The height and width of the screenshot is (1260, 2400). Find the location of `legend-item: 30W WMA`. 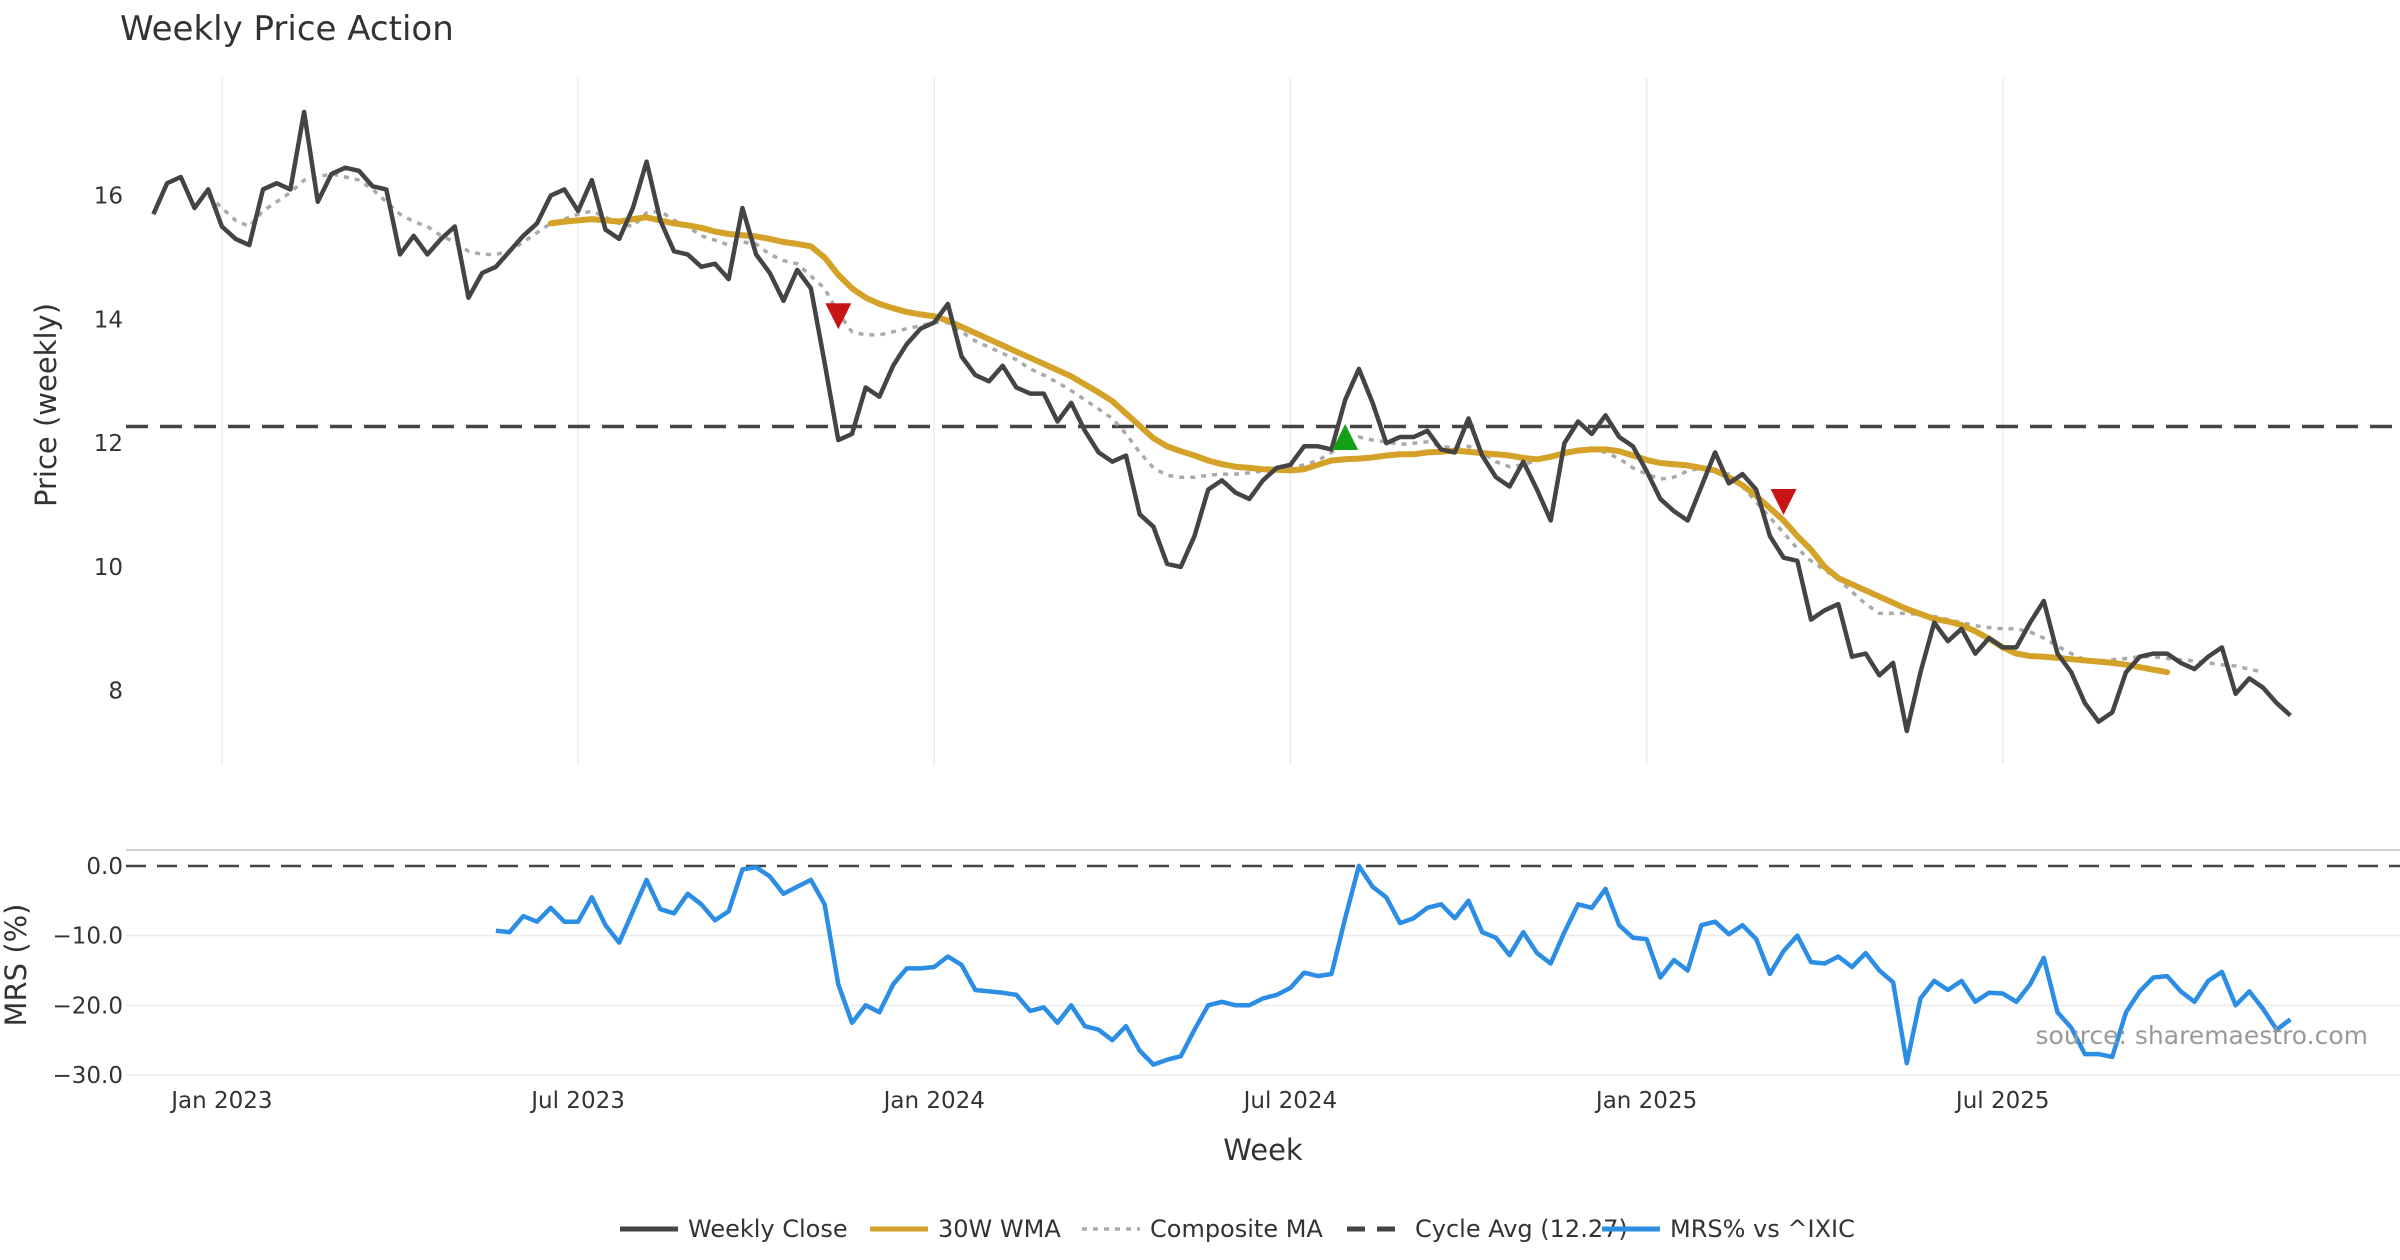

legend-item: 30W WMA is located at coordinates (965, 1229).